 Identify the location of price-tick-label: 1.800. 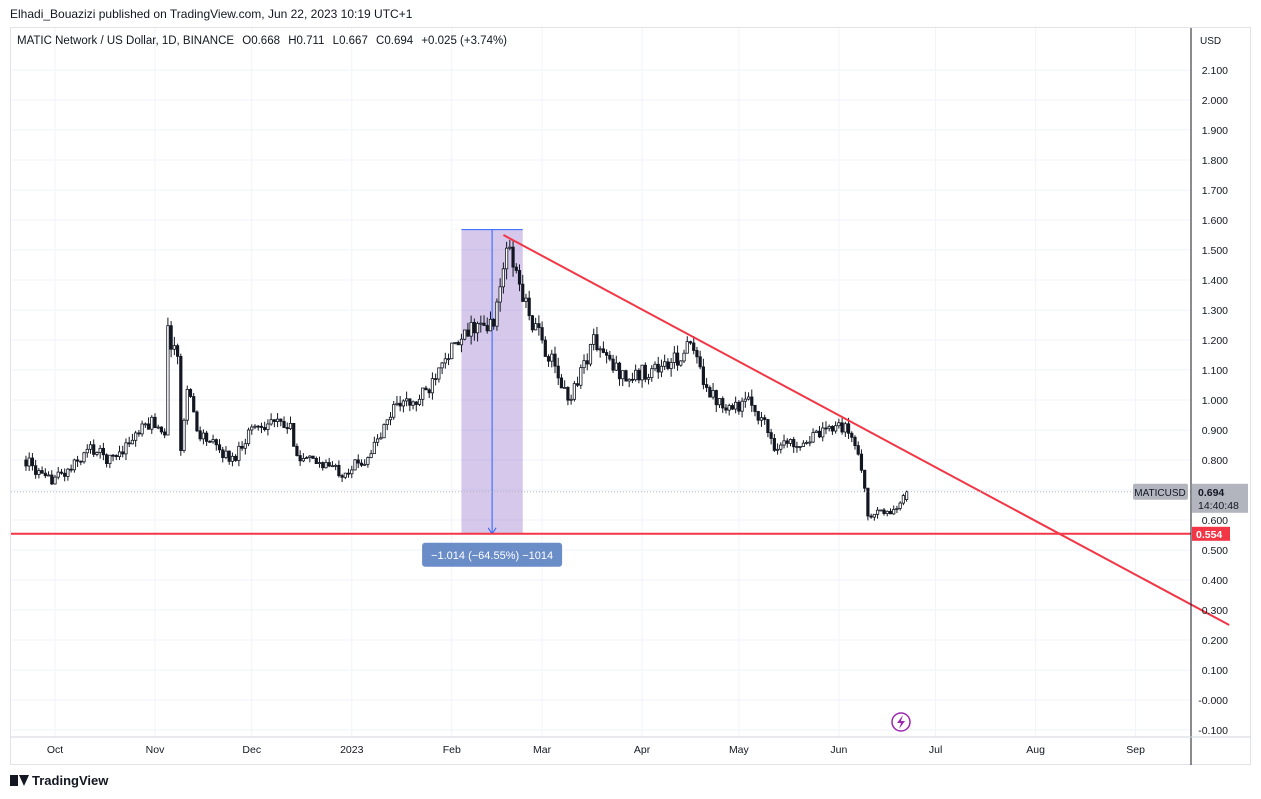
(1215, 161).